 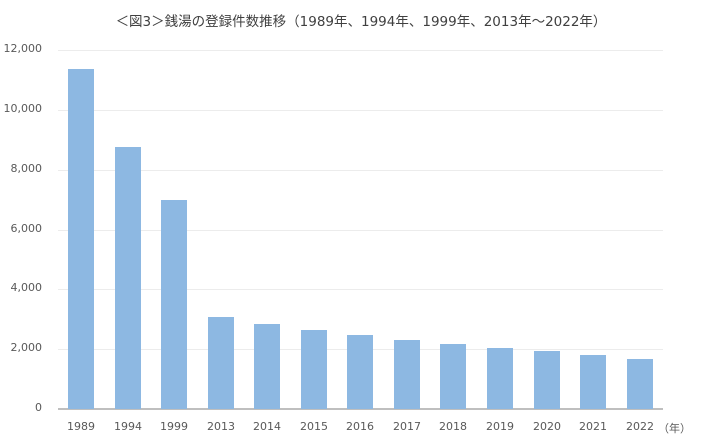 I want to click on x-tick-label: 2016, so click(x=360, y=426).